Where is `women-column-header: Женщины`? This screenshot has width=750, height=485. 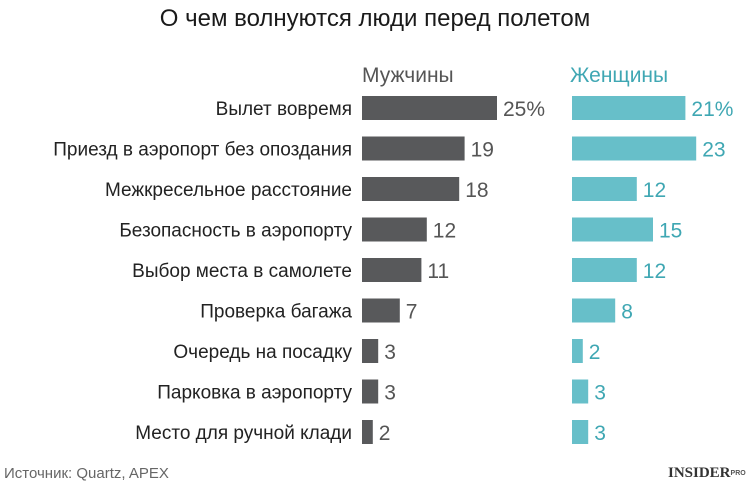
women-column-header: Женщины is located at coordinates (619, 75).